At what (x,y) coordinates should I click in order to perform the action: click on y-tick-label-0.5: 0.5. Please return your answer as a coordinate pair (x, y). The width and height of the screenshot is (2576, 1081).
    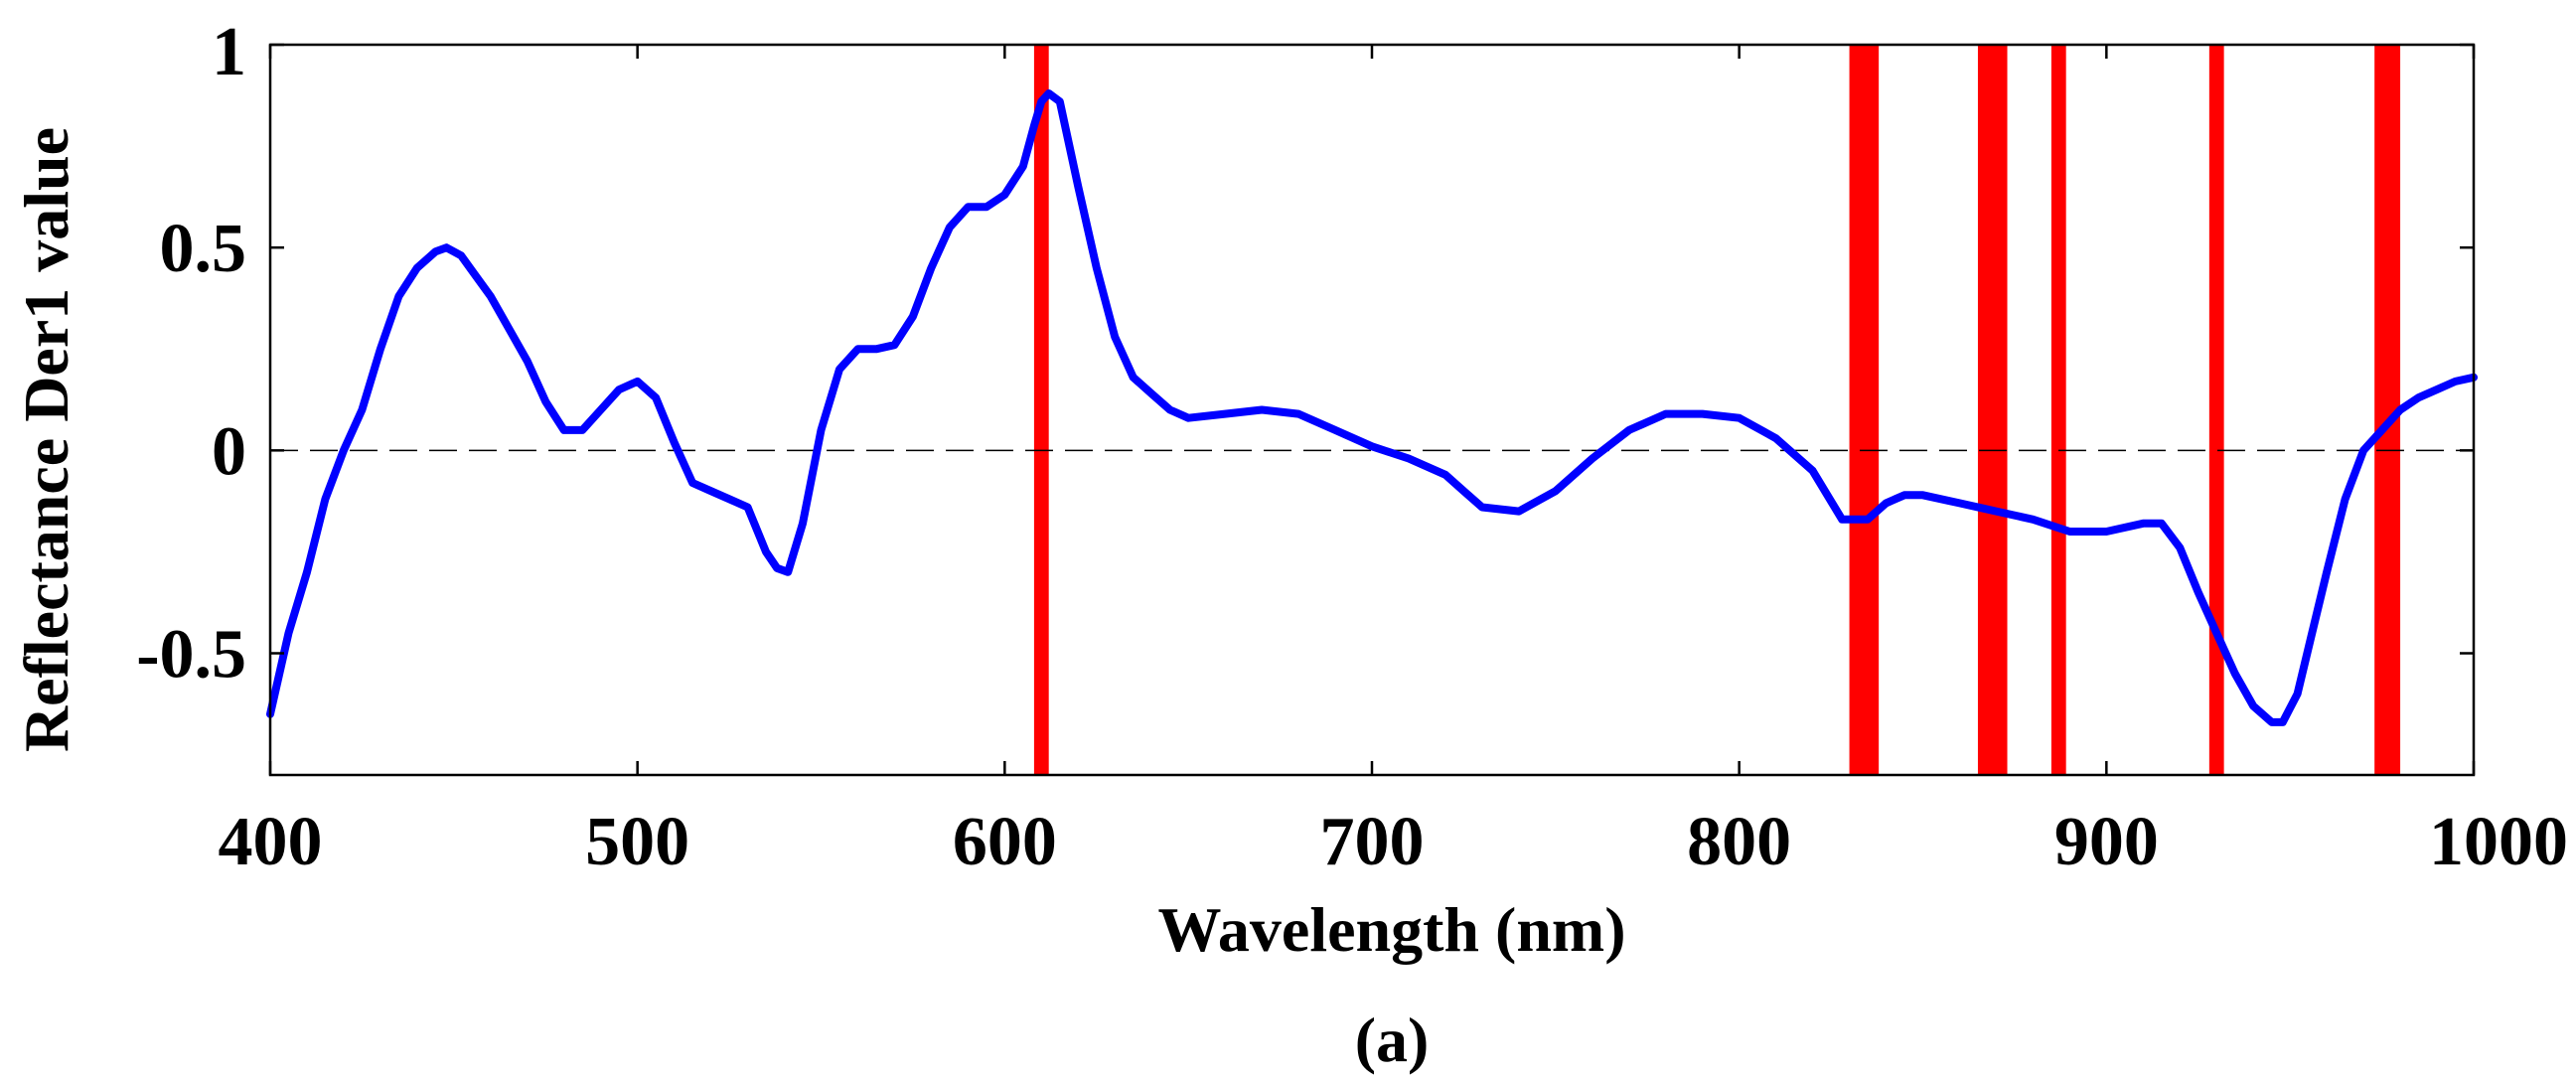
    Looking at the image, I should click on (203, 249).